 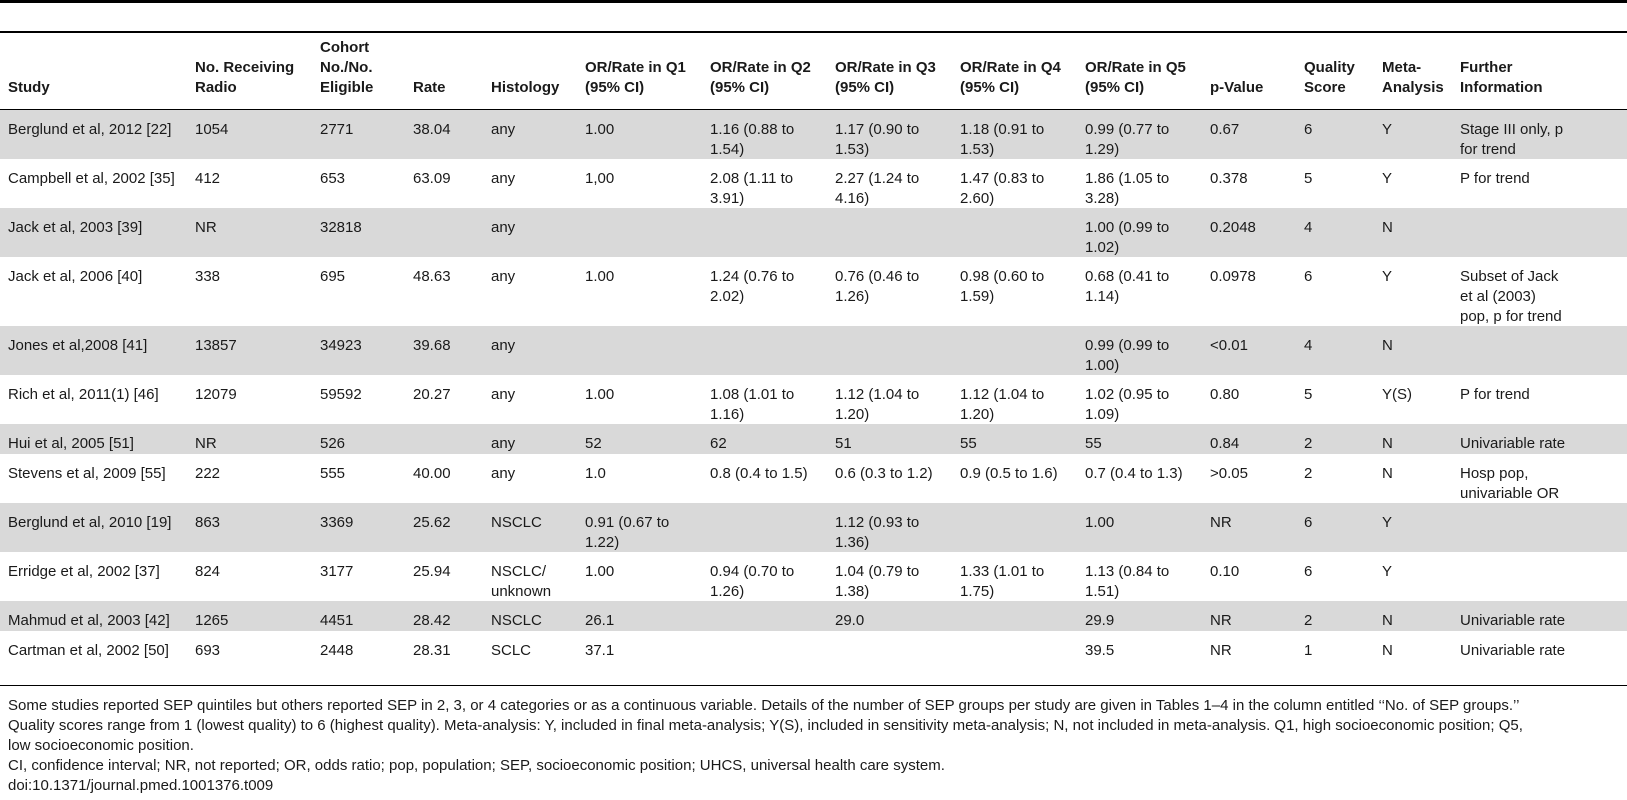 I want to click on cell-text-line: Study, so click(x=29, y=87).